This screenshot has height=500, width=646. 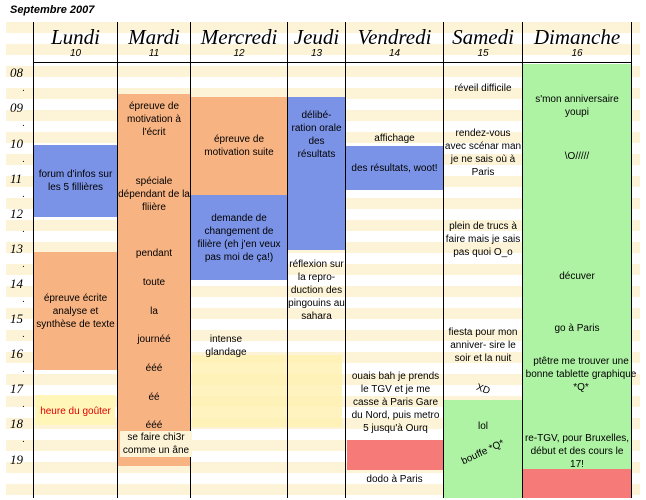 What do you see at coordinates (577, 106) in the screenshot?
I see `event-dimanche-anniv: s'mon anniversaire youpi` at bounding box center [577, 106].